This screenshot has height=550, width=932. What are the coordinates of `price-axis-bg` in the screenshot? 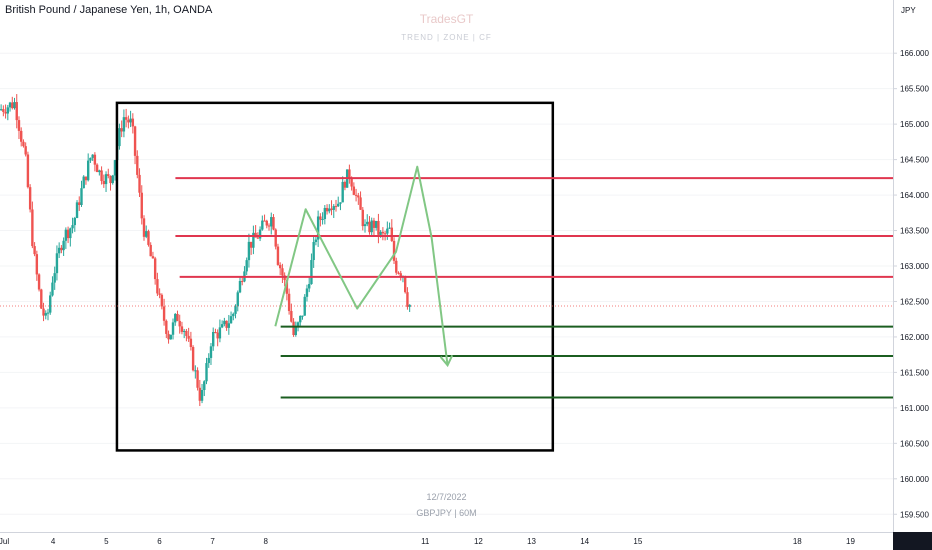 It's located at (912, 275).